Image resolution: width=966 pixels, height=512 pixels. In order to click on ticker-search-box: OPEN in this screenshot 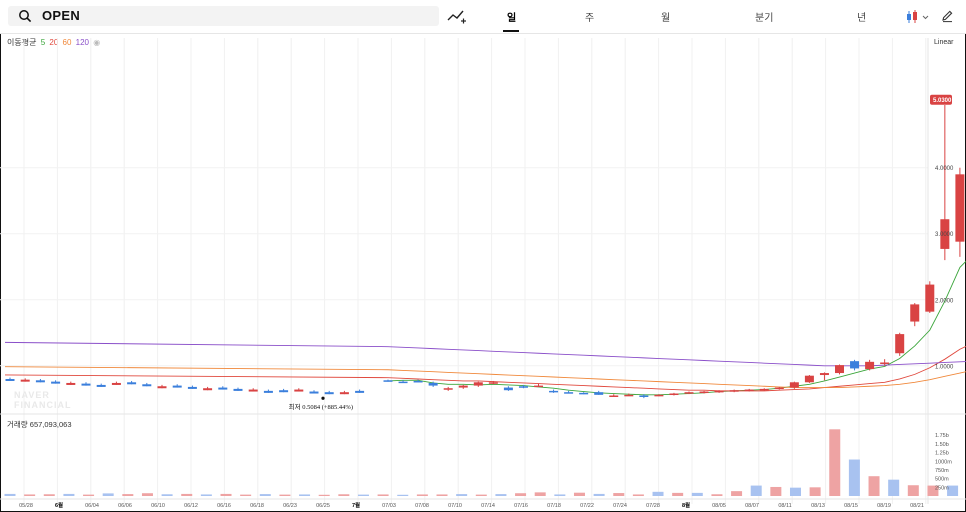, I will do `click(223, 16)`.